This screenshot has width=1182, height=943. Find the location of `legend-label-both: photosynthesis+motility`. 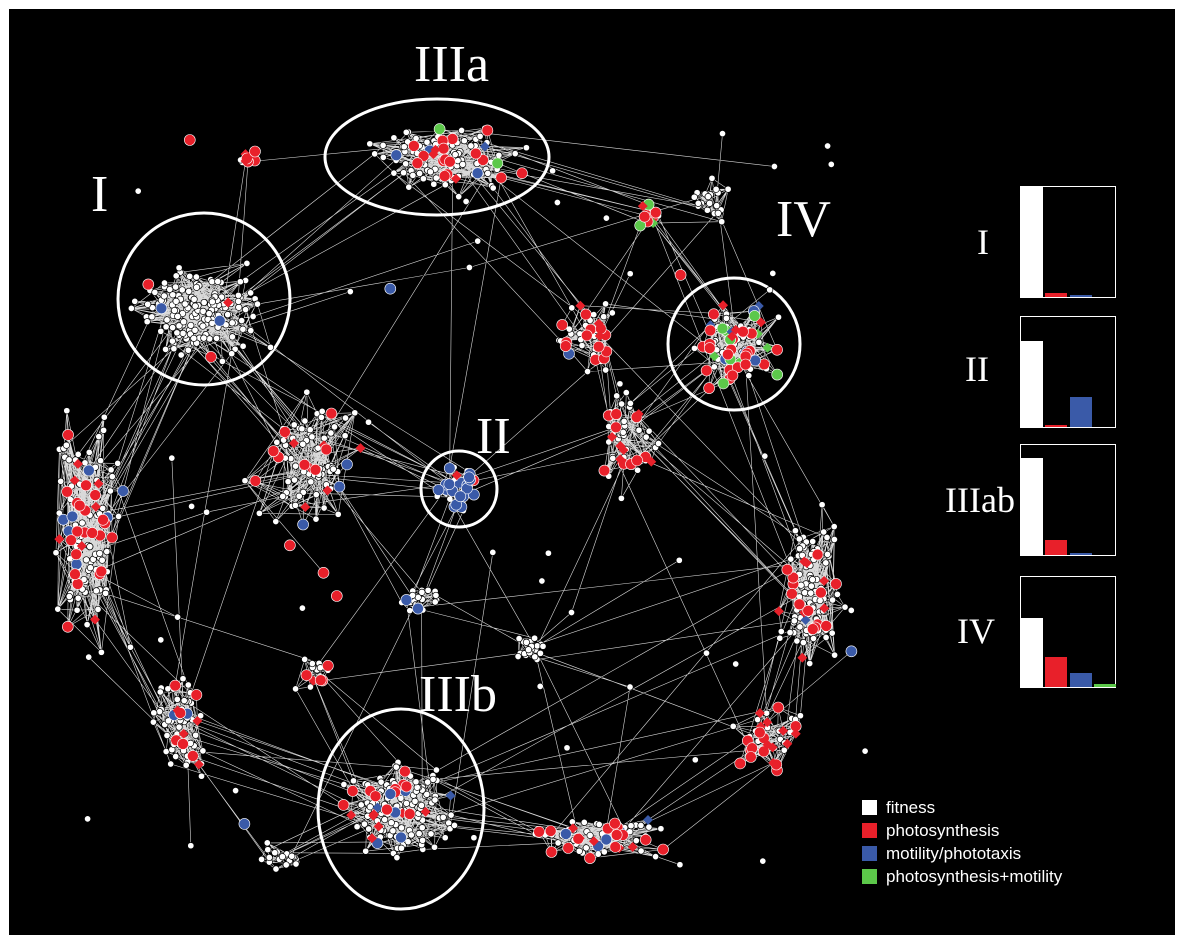

legend-label-both: photosynthesis+motility is located at coordinates (974, 876).